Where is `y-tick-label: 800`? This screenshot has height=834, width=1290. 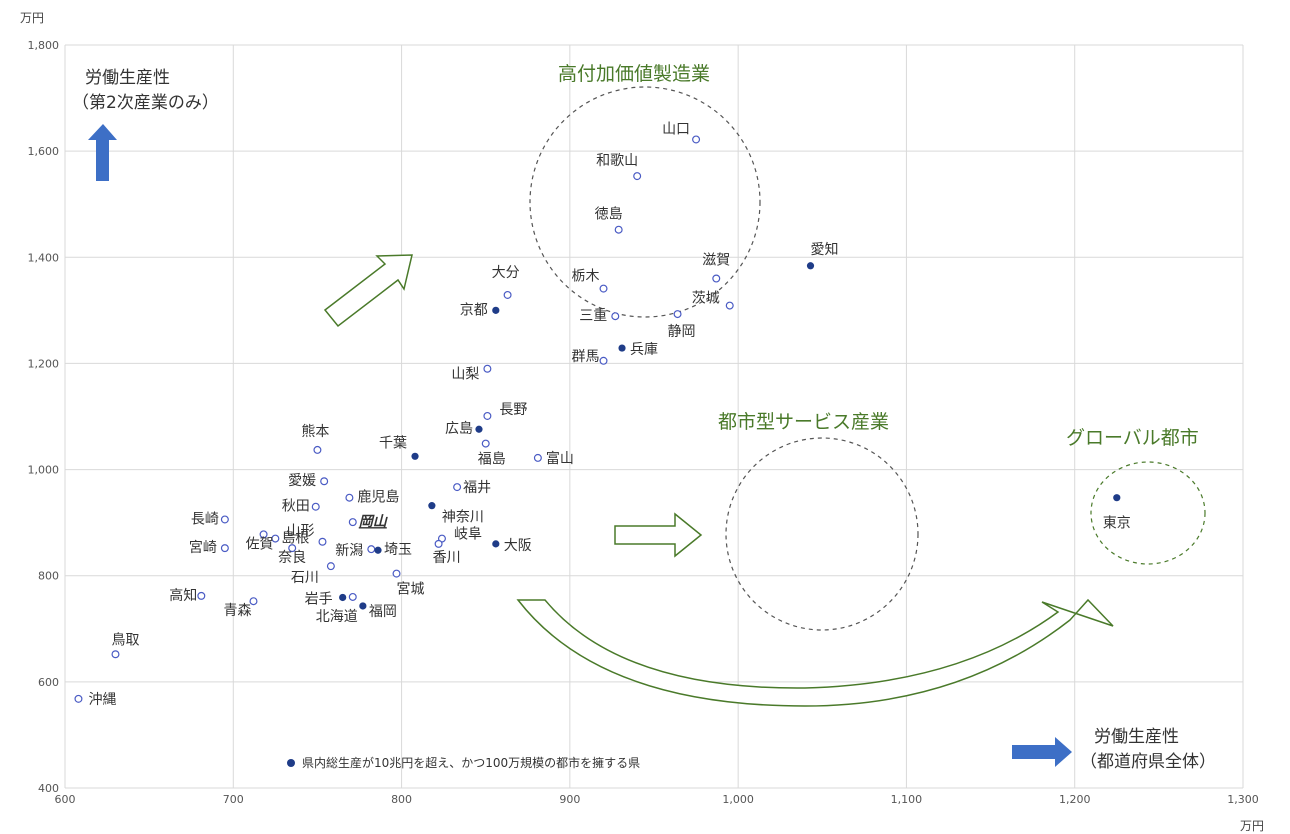 y-tick-label: 800 is located at coordinates (48, 576).